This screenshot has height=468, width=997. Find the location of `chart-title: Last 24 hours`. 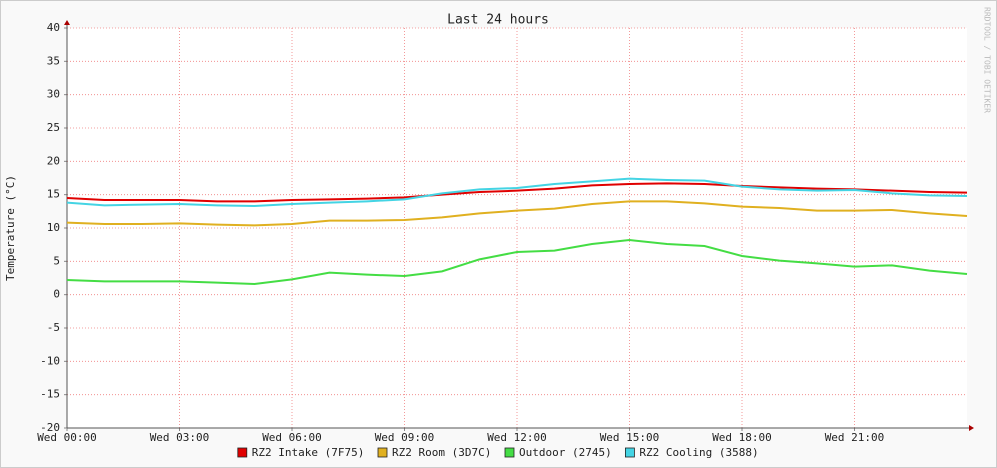

chart-title: Last 24 hours is located at coordinates (498, 20).